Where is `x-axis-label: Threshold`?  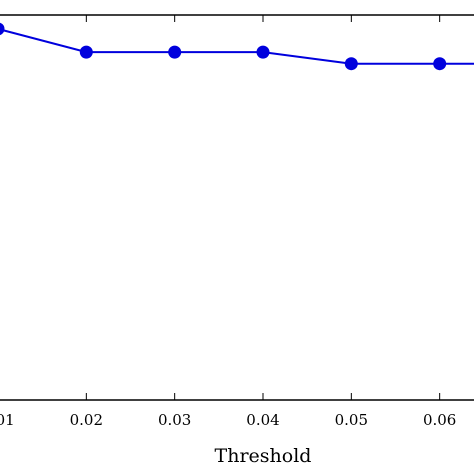 x-axis-label: Threshold is located at coordinates (263, 456).